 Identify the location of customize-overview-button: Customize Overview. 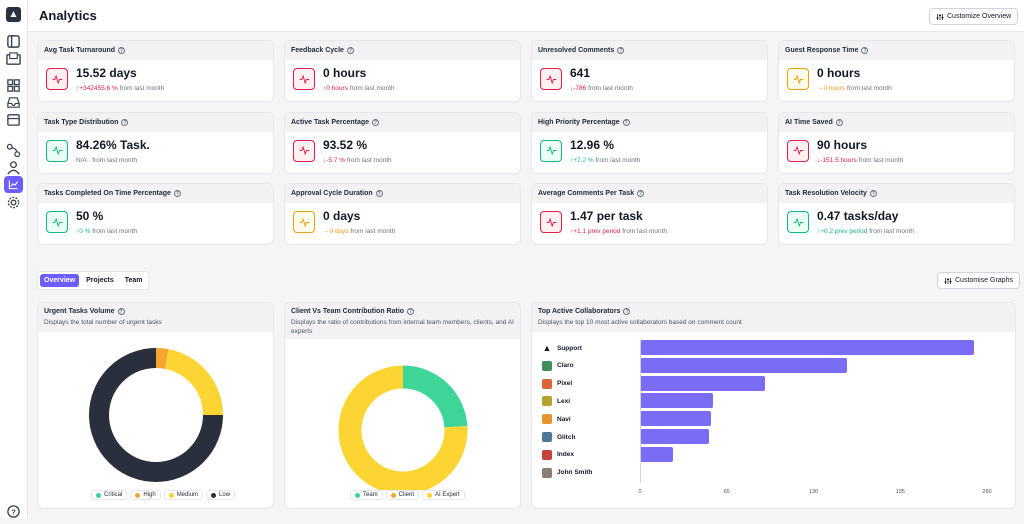
(974, 16).